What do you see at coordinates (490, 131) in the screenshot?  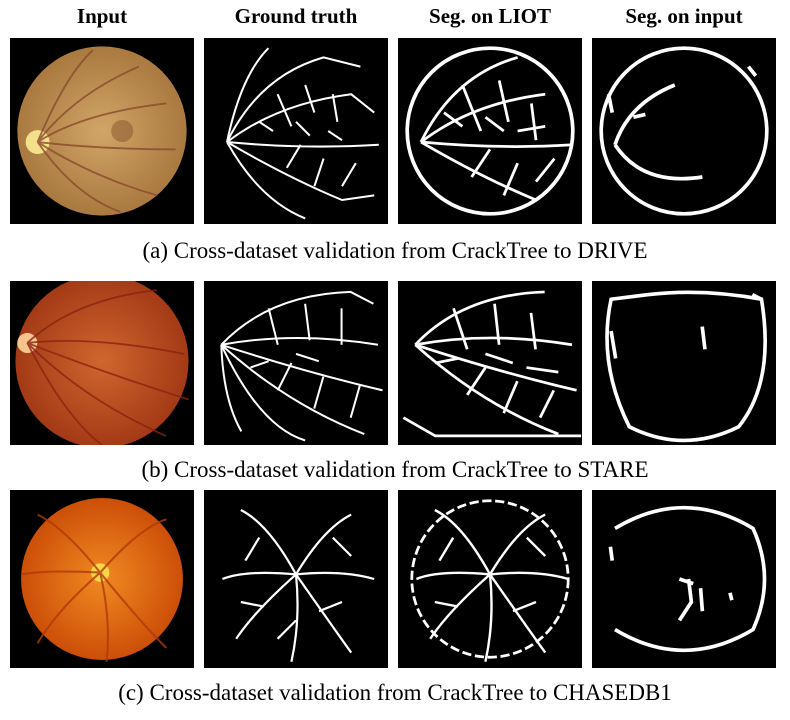 I see `row-a-seg-liot-image` at bounding box center [490, 131].